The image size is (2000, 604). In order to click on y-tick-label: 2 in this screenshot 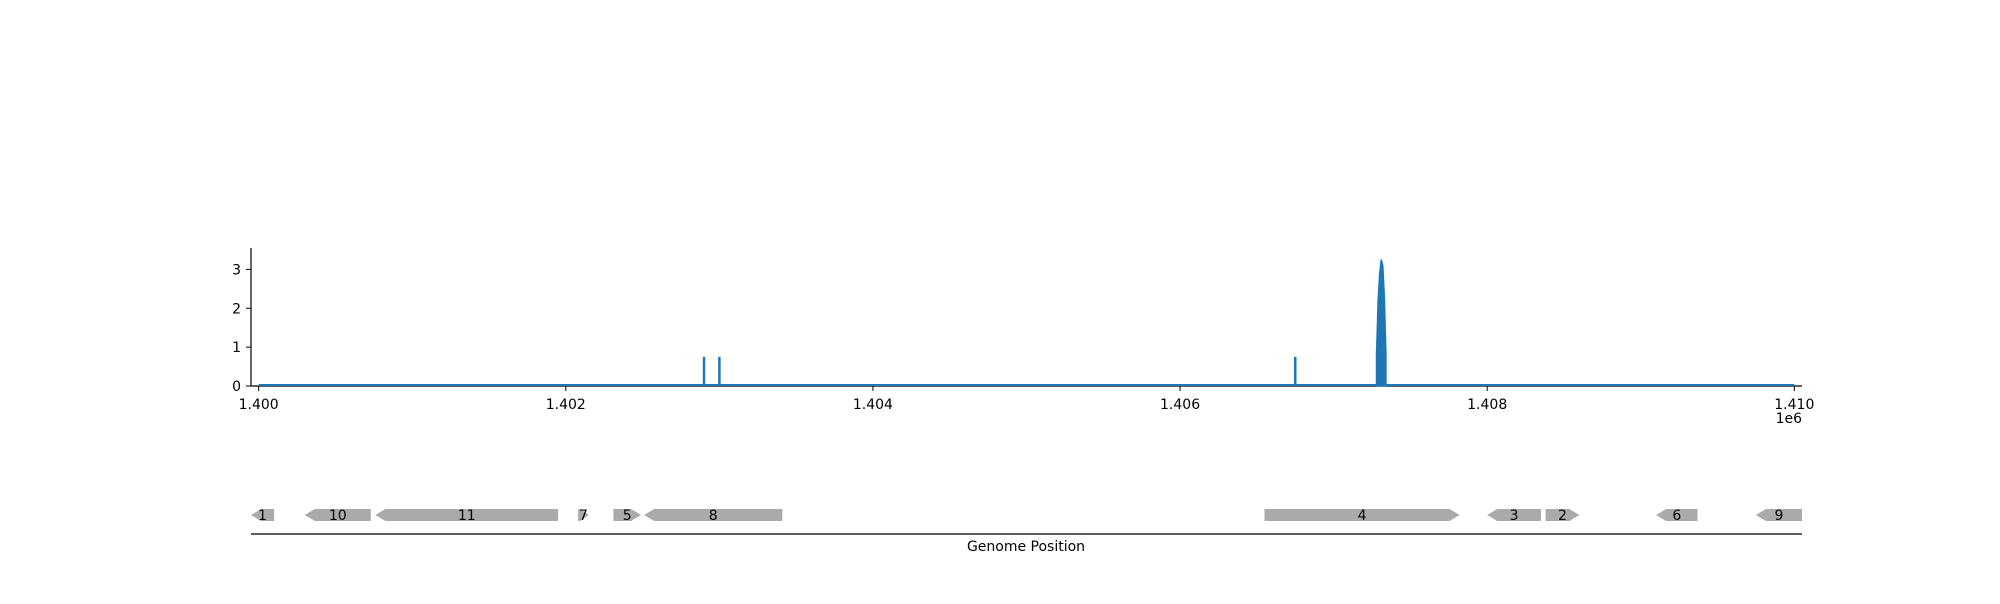, I will do `click(236, 309)`.